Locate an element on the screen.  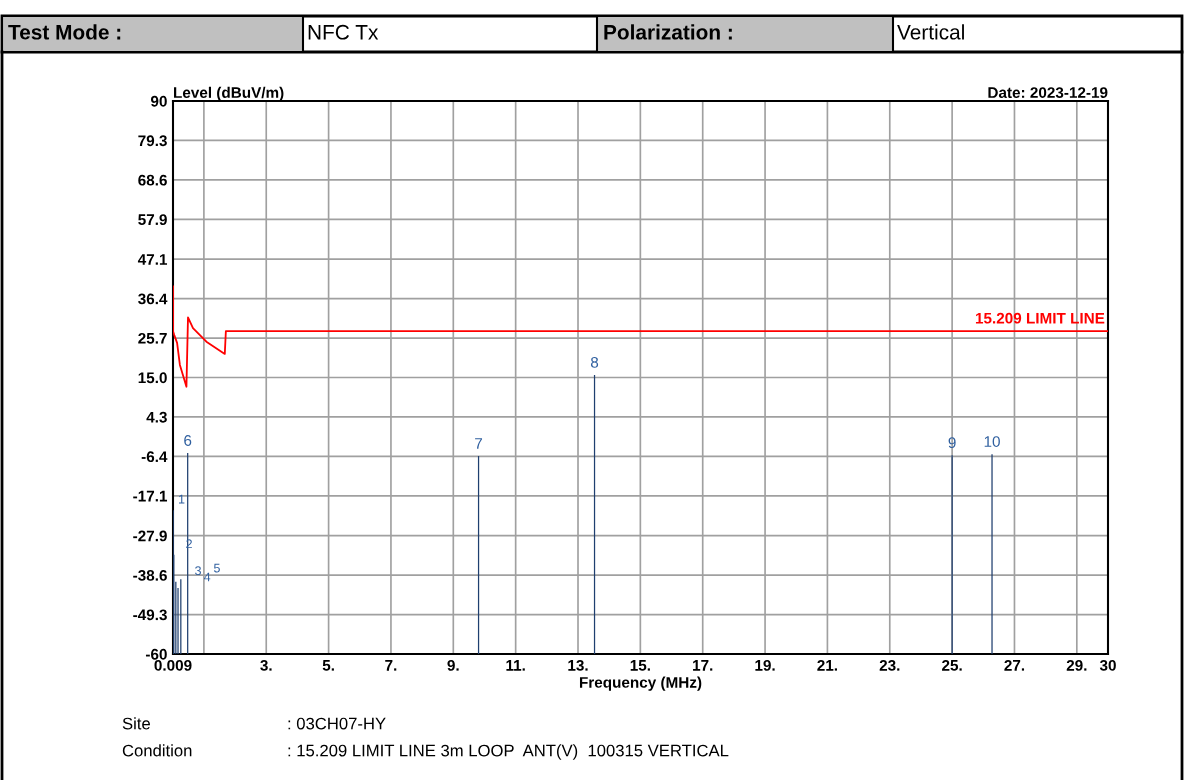
x-tick-label: 27. is located at coordinates (1014, 665).